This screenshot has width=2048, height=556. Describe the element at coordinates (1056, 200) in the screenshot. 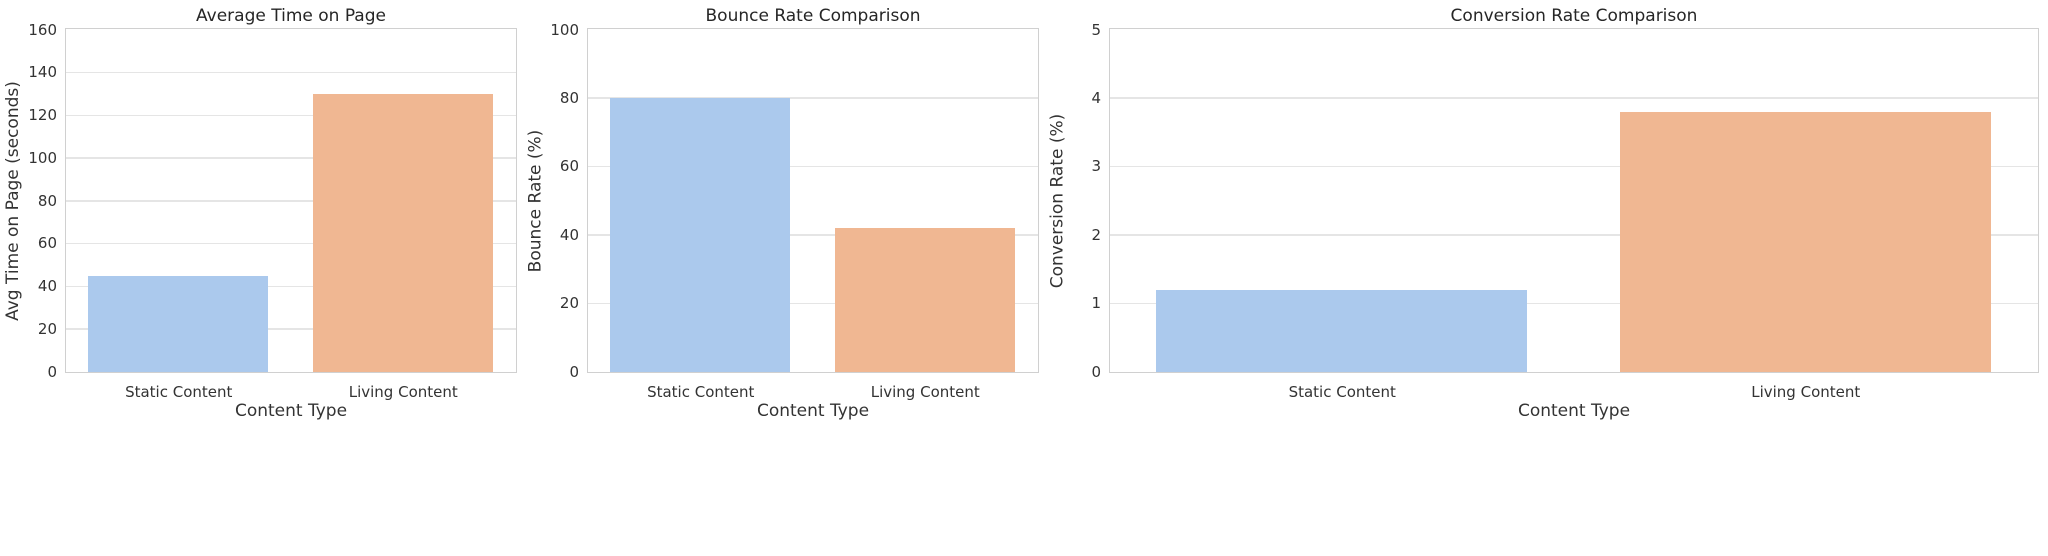

I see `y-axis-label: Conversion Rate (%)` at that location.